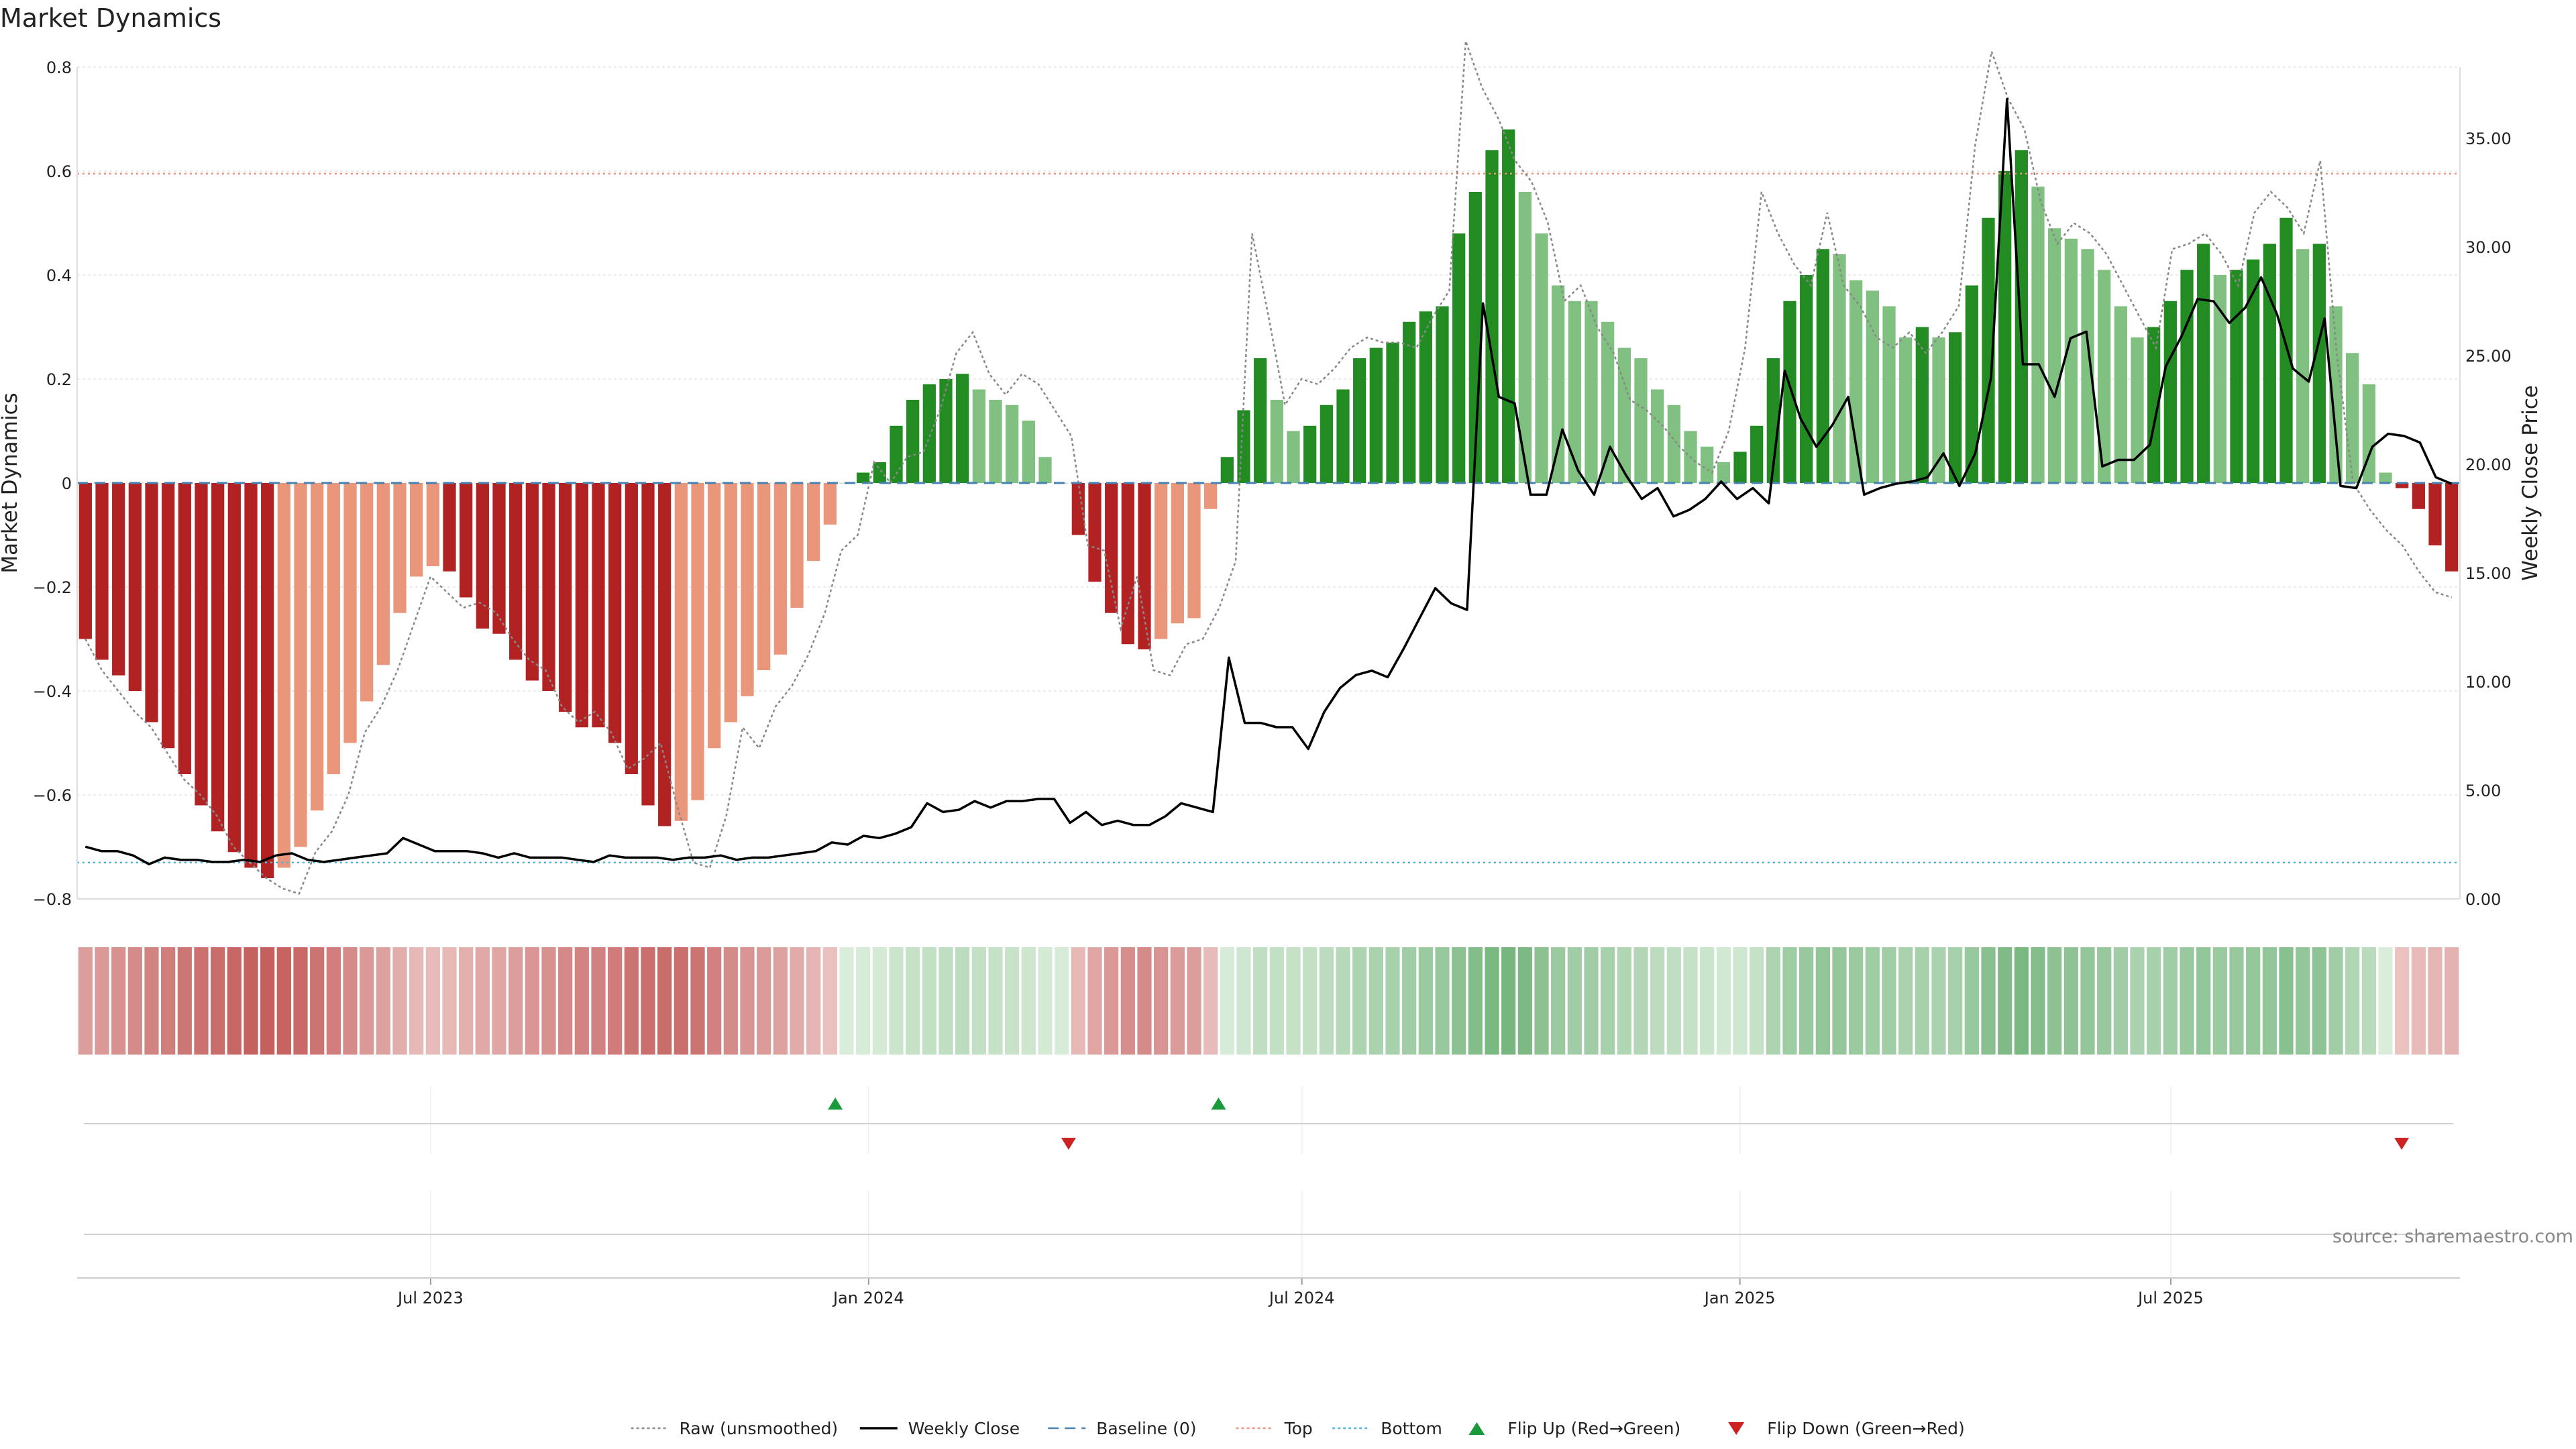  I want to click on legend-label: Weekly Close, so click(964, 1428).